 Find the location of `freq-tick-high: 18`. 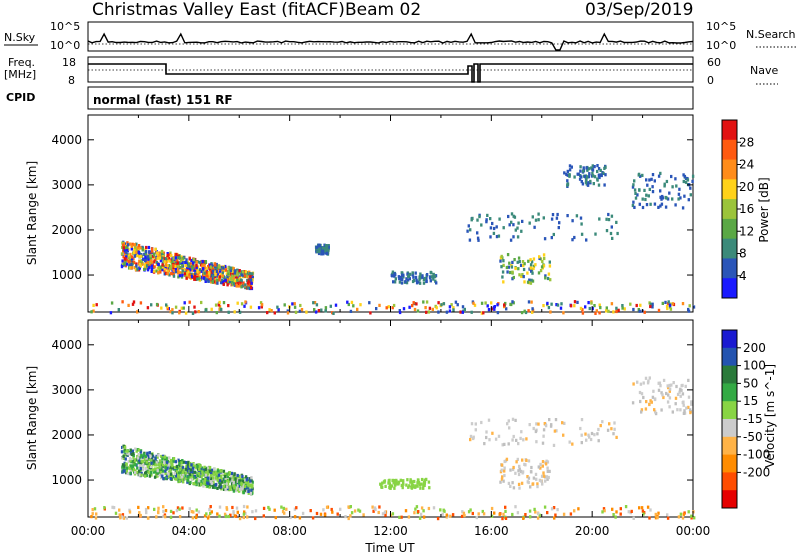

freq-tick-high: 18 is located at coordinates (69, 62).